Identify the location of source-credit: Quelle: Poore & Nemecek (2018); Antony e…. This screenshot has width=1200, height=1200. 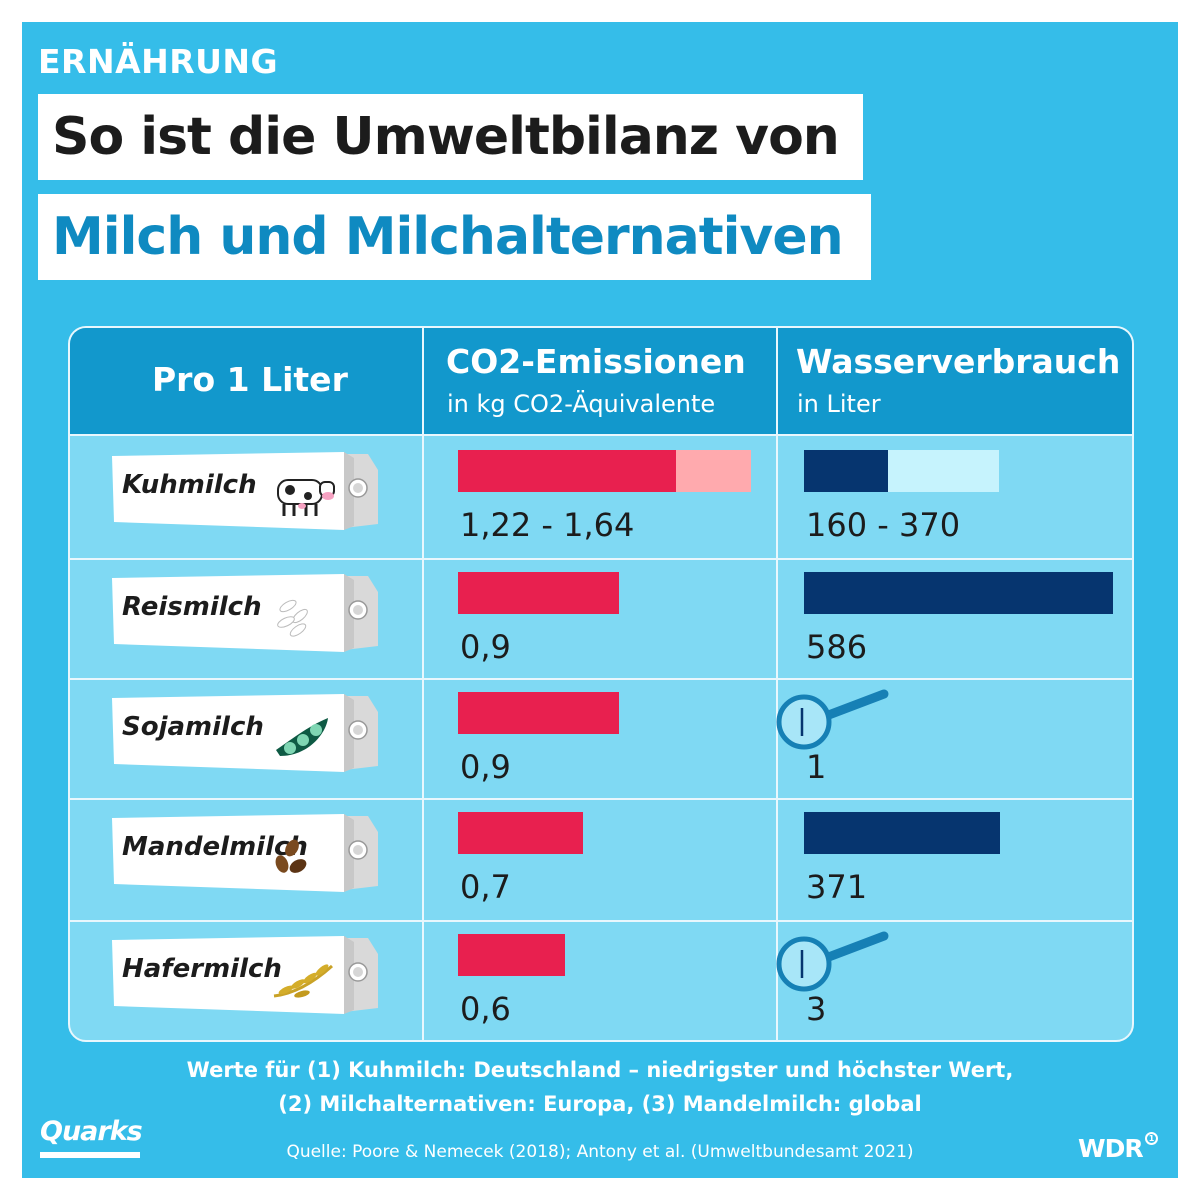
(600, 1152).